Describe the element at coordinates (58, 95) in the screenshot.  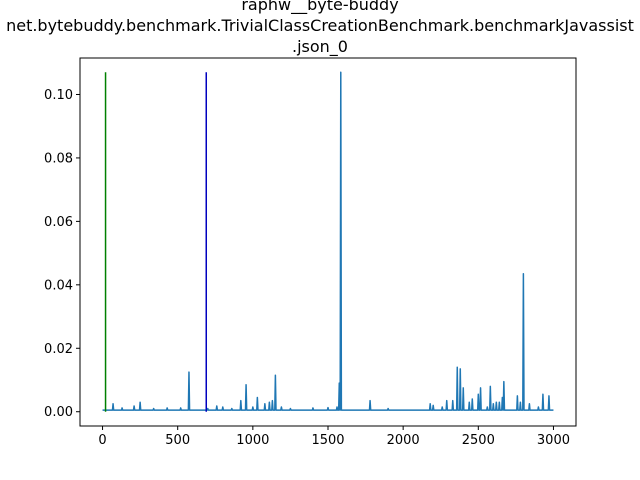
I see `y-tick-label: 0.10` at that location.